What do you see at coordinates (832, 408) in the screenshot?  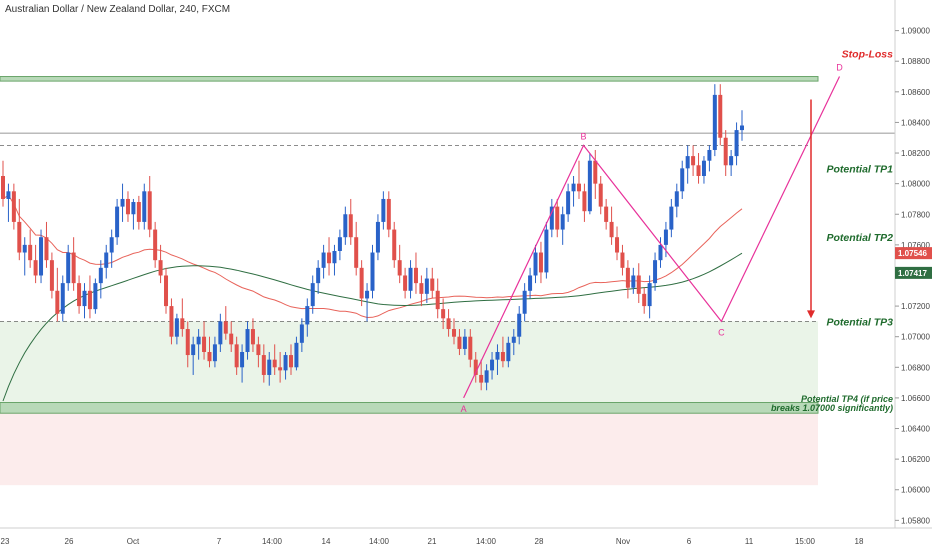 I see `annotation-5: breaks 1.07000 significantly)` at bounding box center [832, 408].